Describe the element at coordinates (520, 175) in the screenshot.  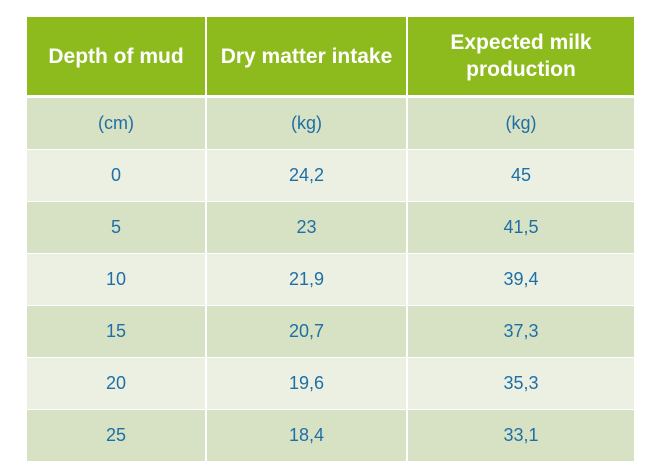
I see `table-cell: 45` at that location.